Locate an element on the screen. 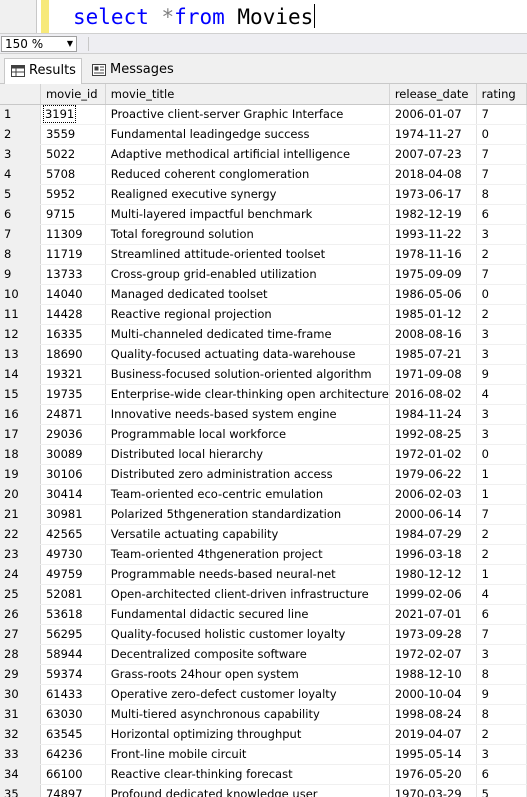  cell-movie-id: 5708 is located at coordinates (73, 174).